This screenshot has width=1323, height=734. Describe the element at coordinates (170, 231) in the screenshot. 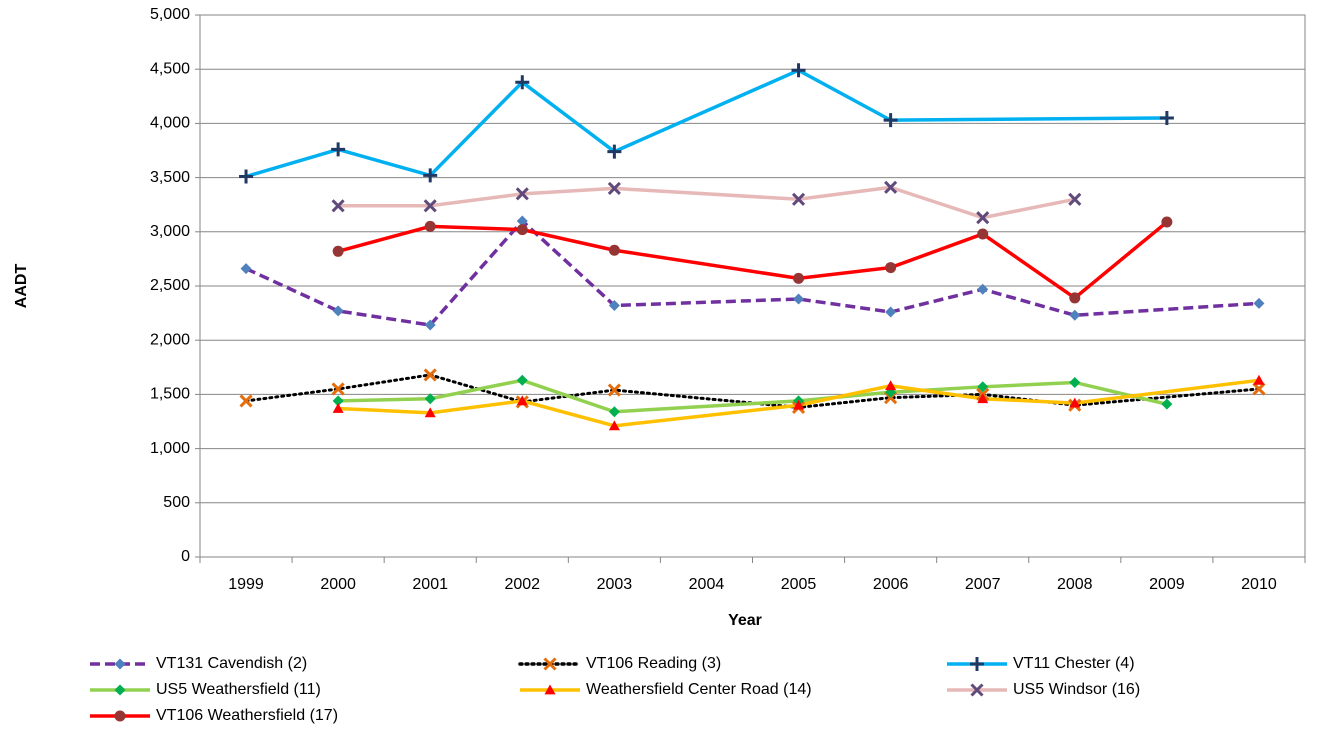

I see `y-tick-label: 3,000` at that location.